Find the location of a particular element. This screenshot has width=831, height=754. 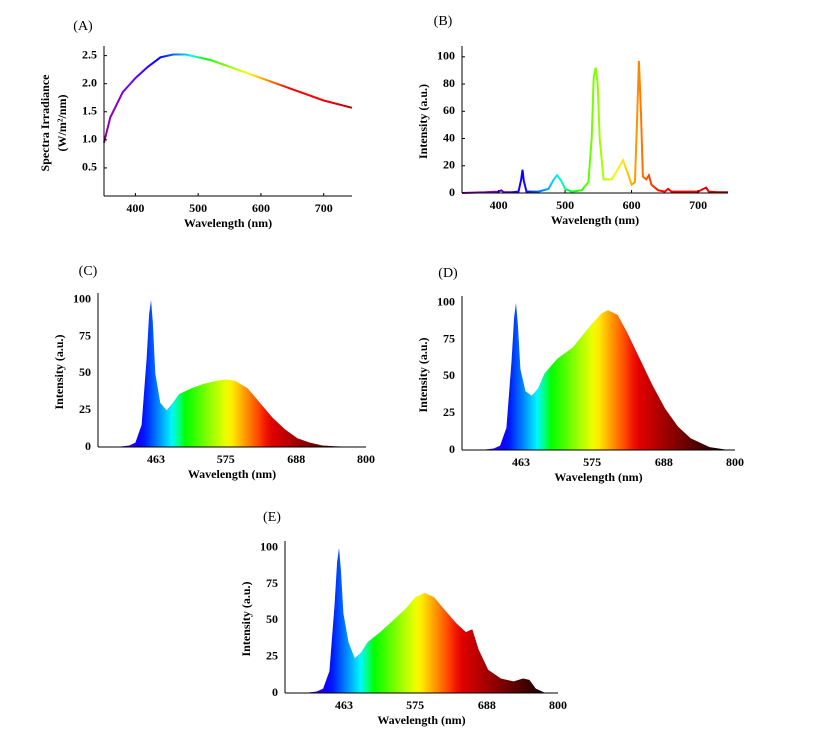

y-axis-label: Spectra Irradiance is located at coordinates (45, 123).